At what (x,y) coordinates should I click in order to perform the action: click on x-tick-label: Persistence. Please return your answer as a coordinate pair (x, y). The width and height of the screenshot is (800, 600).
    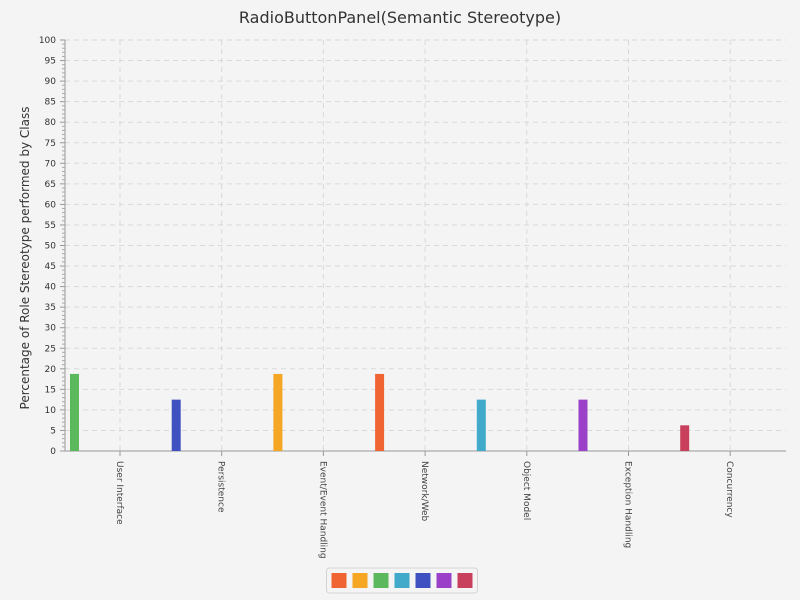
    Looking at the image, I should click on (221, 487).